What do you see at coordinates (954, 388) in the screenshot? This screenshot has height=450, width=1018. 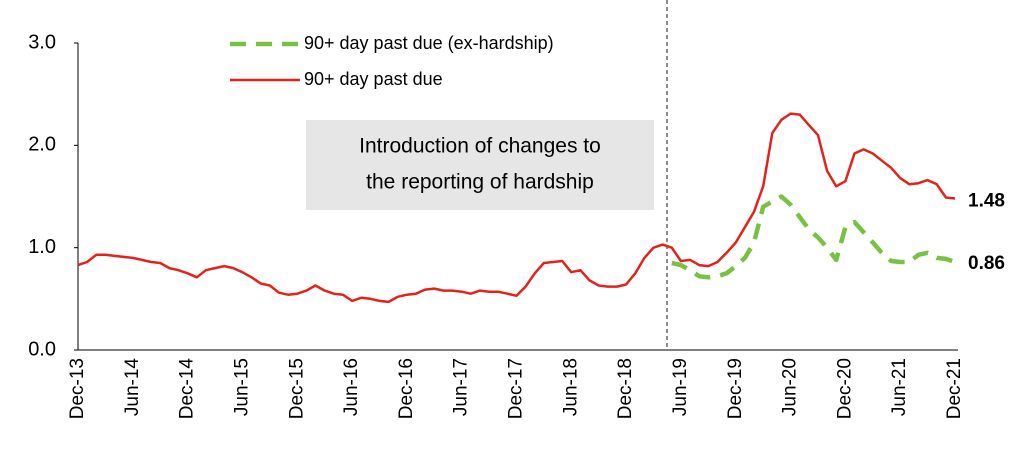 I see `x-tick-label: Dec-21` at bounding box center [954, 388].